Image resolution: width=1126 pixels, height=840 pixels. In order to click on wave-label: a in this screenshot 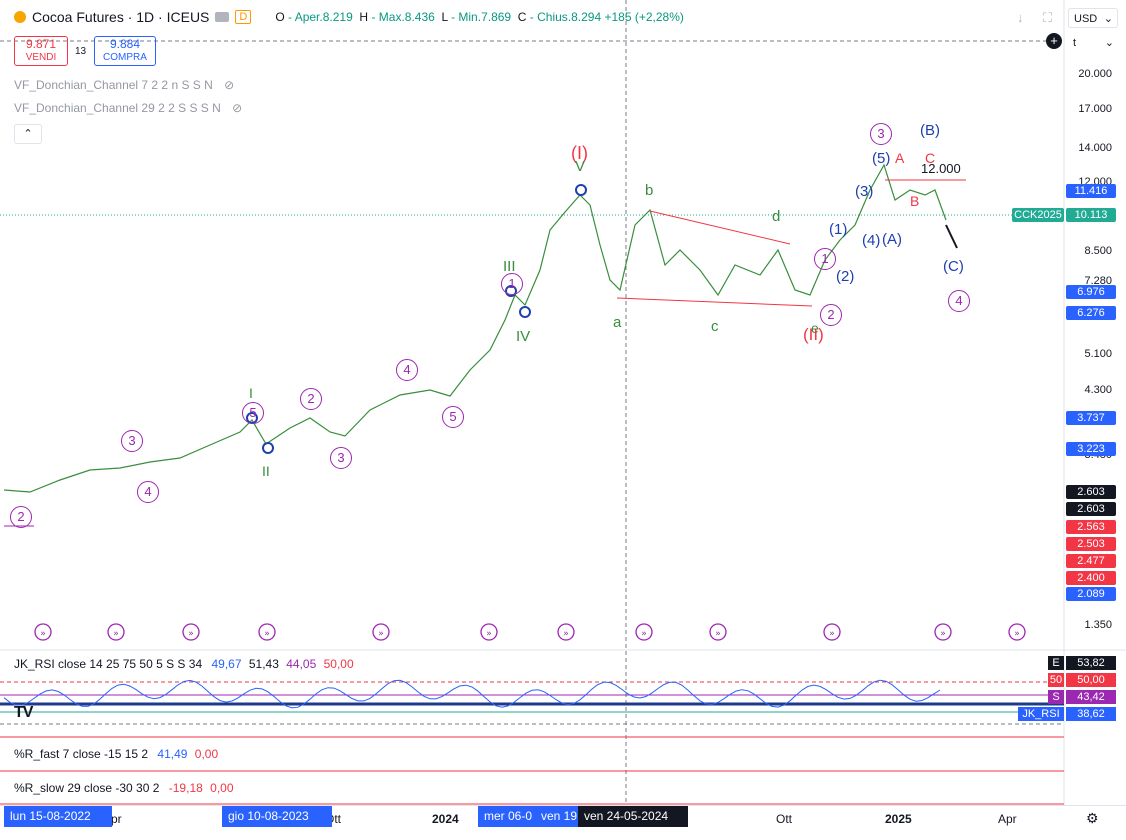, I will do `click(617, 322)`.